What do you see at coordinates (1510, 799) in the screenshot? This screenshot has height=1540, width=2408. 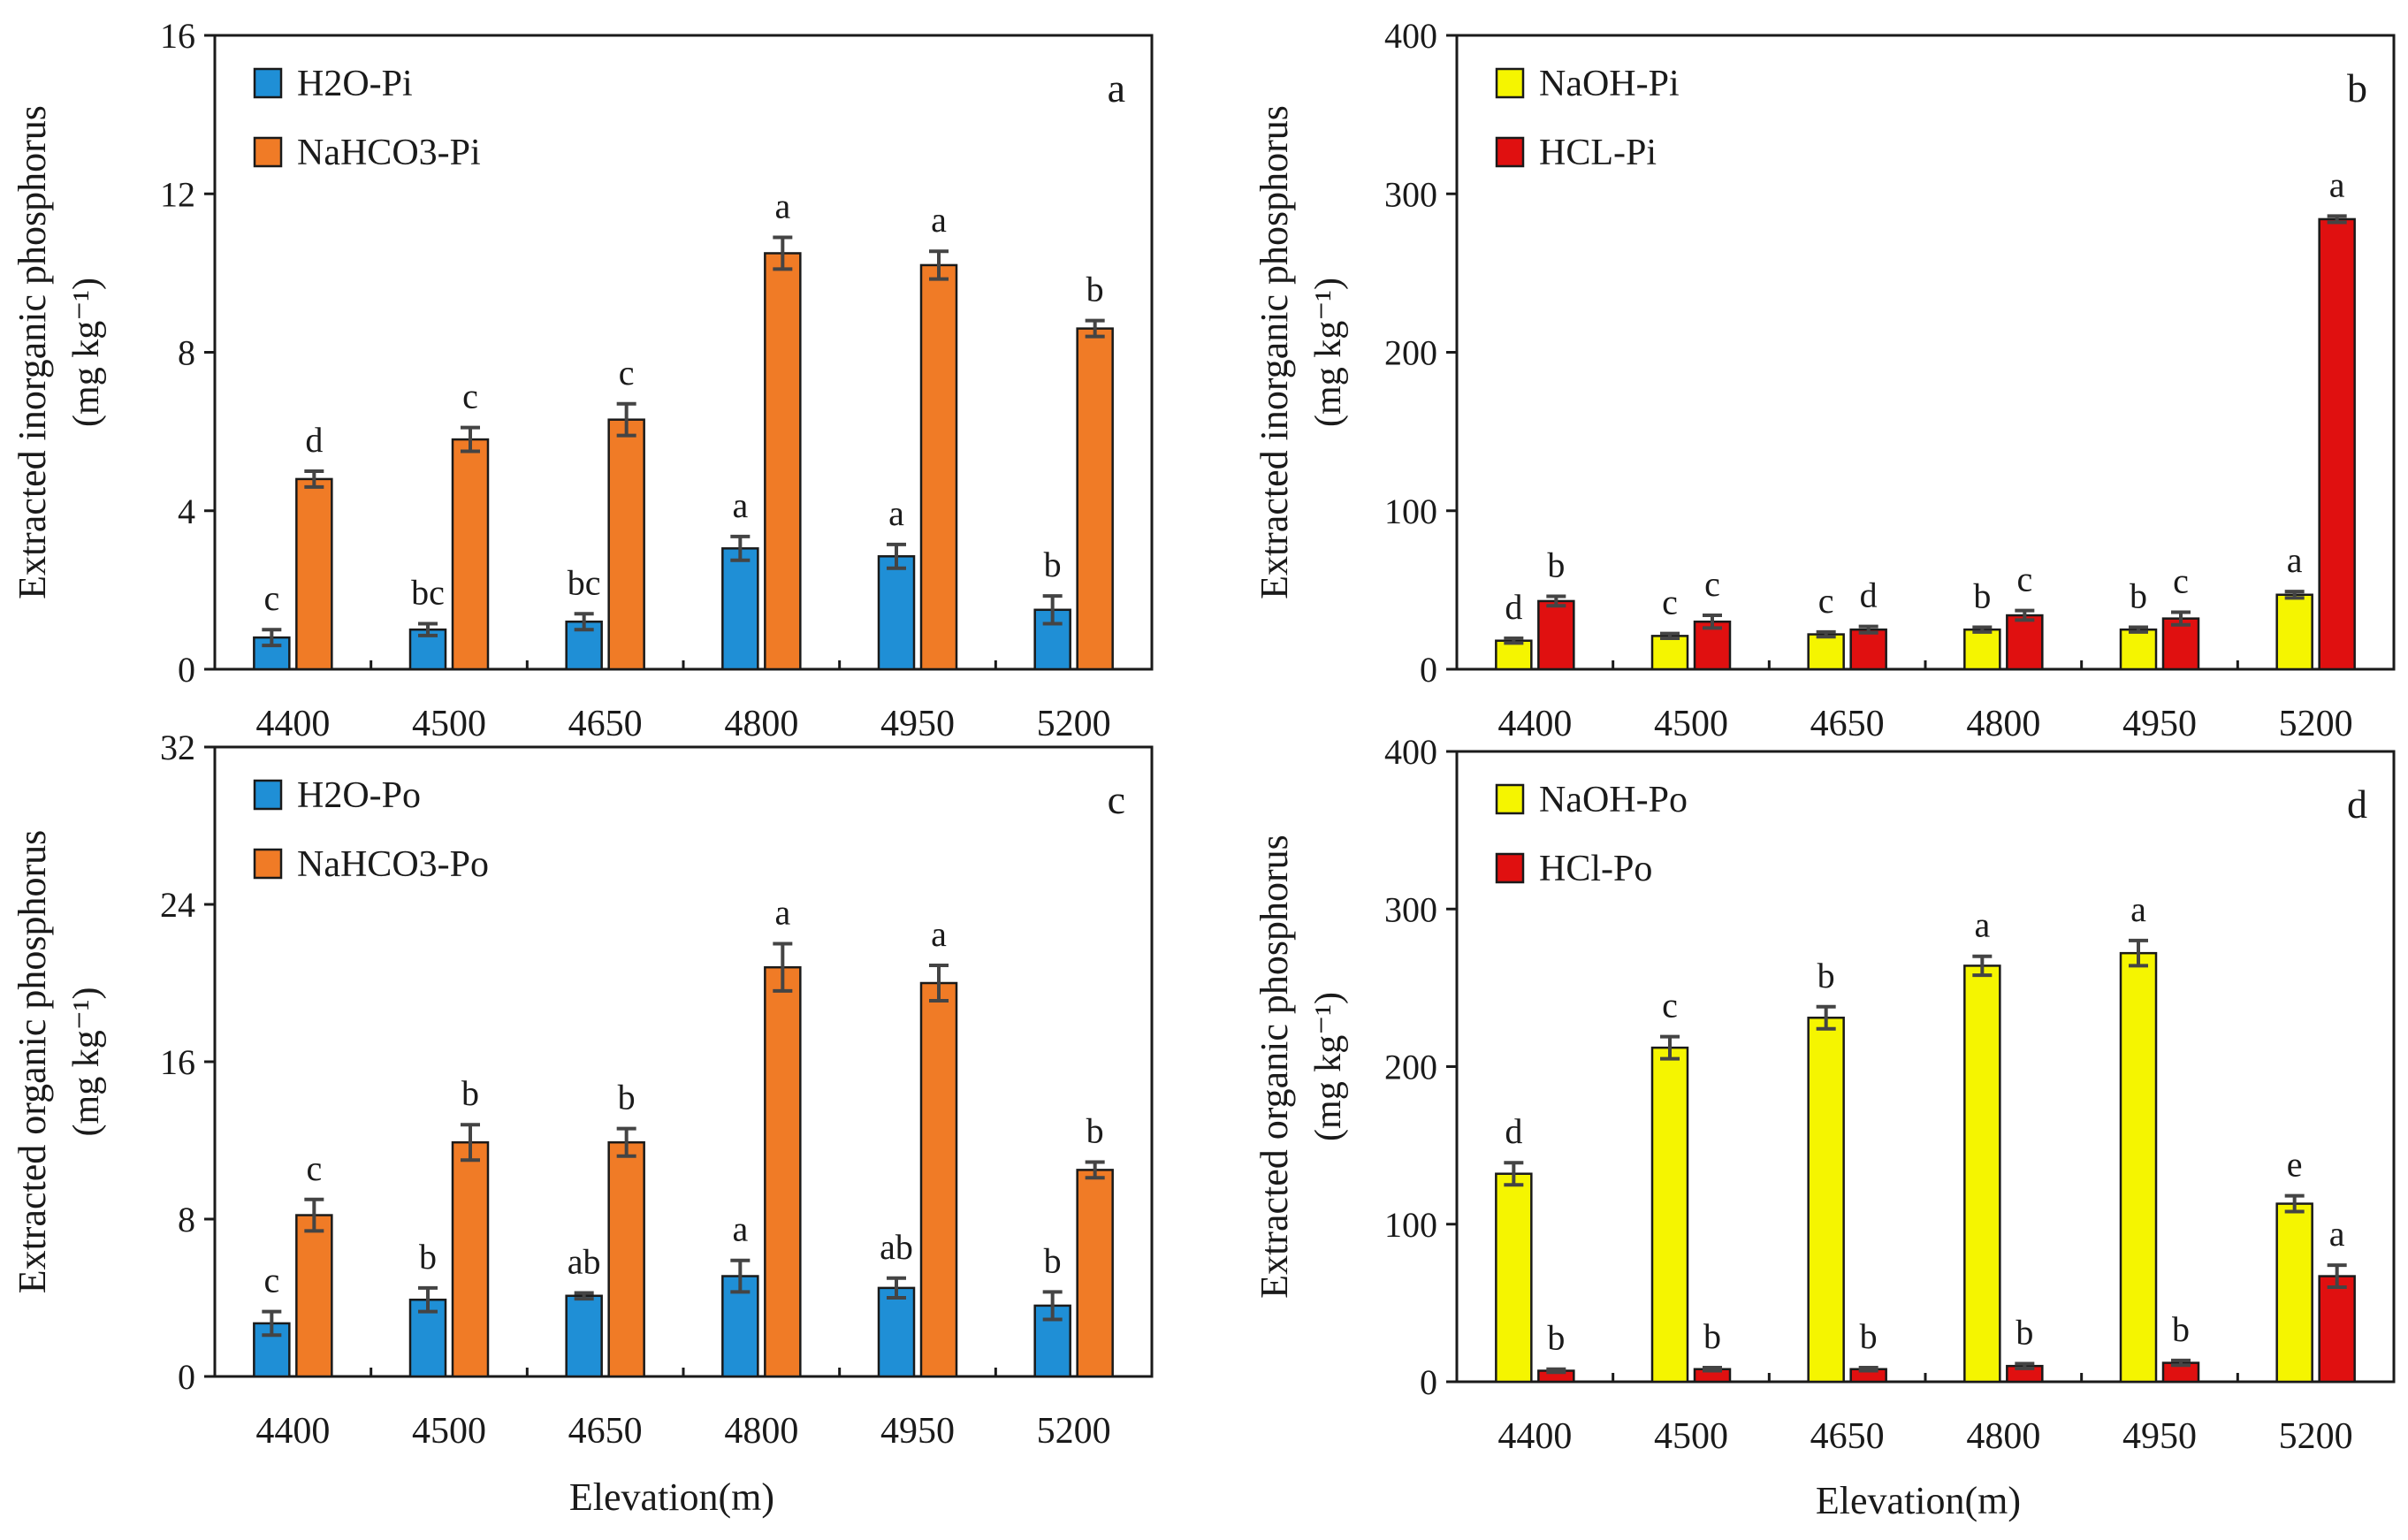 I see `legend-swatch-NaOH-Po` at bounding box center [1510, 799].